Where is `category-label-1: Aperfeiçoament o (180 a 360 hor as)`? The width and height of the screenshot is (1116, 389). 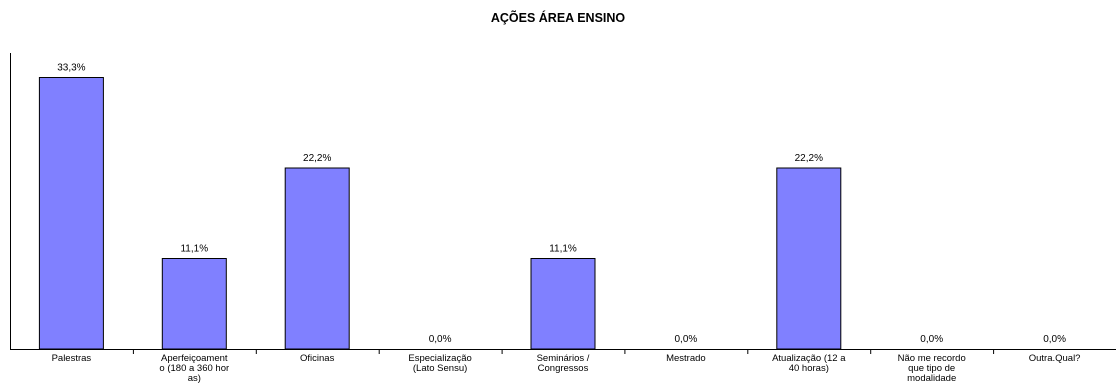
category-label-1: Aperfeiçoament o (180 a 360 hor as) is located at coordinates (194, 368).